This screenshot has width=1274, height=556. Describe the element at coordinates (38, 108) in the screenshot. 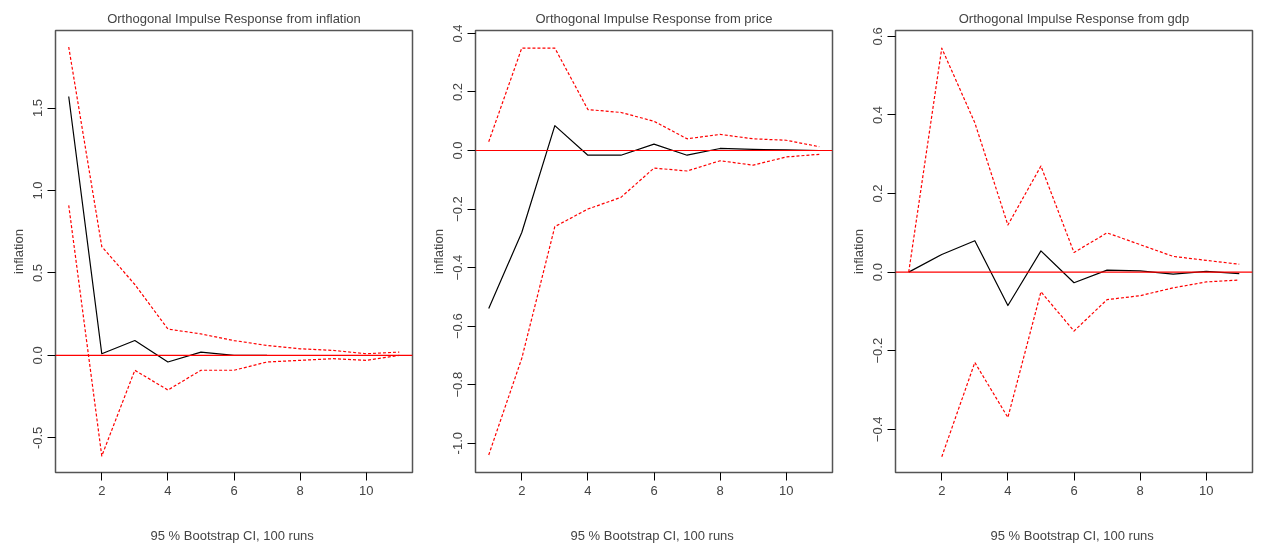

I see `y-tick-label: 1.5` at that location.